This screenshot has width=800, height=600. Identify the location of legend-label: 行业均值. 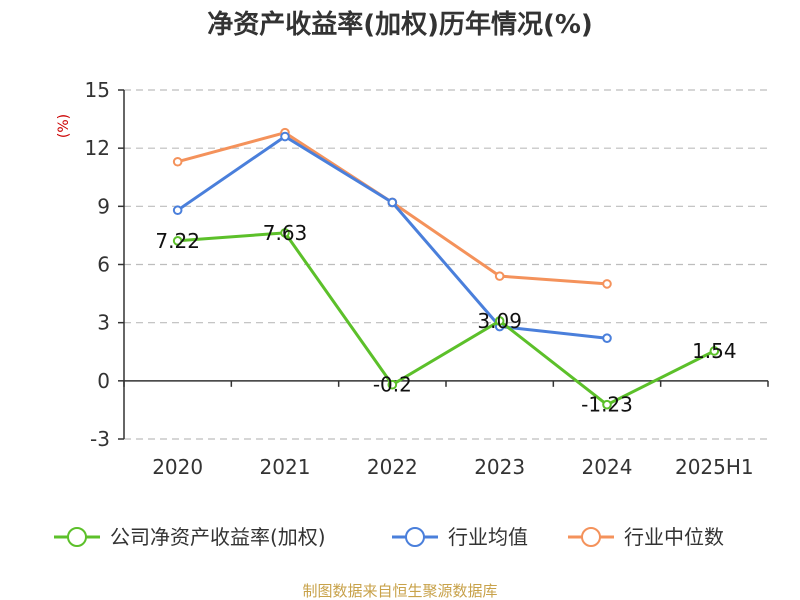
(488, 537).